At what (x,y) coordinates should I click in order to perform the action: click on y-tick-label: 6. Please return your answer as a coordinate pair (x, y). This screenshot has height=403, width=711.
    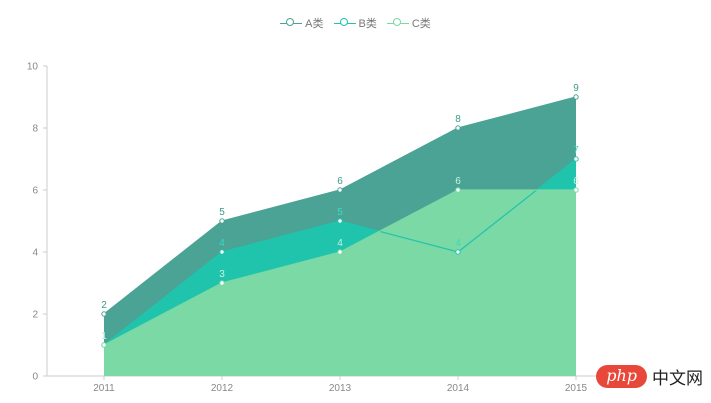
    Looking at the image, I should click on (35, 191).